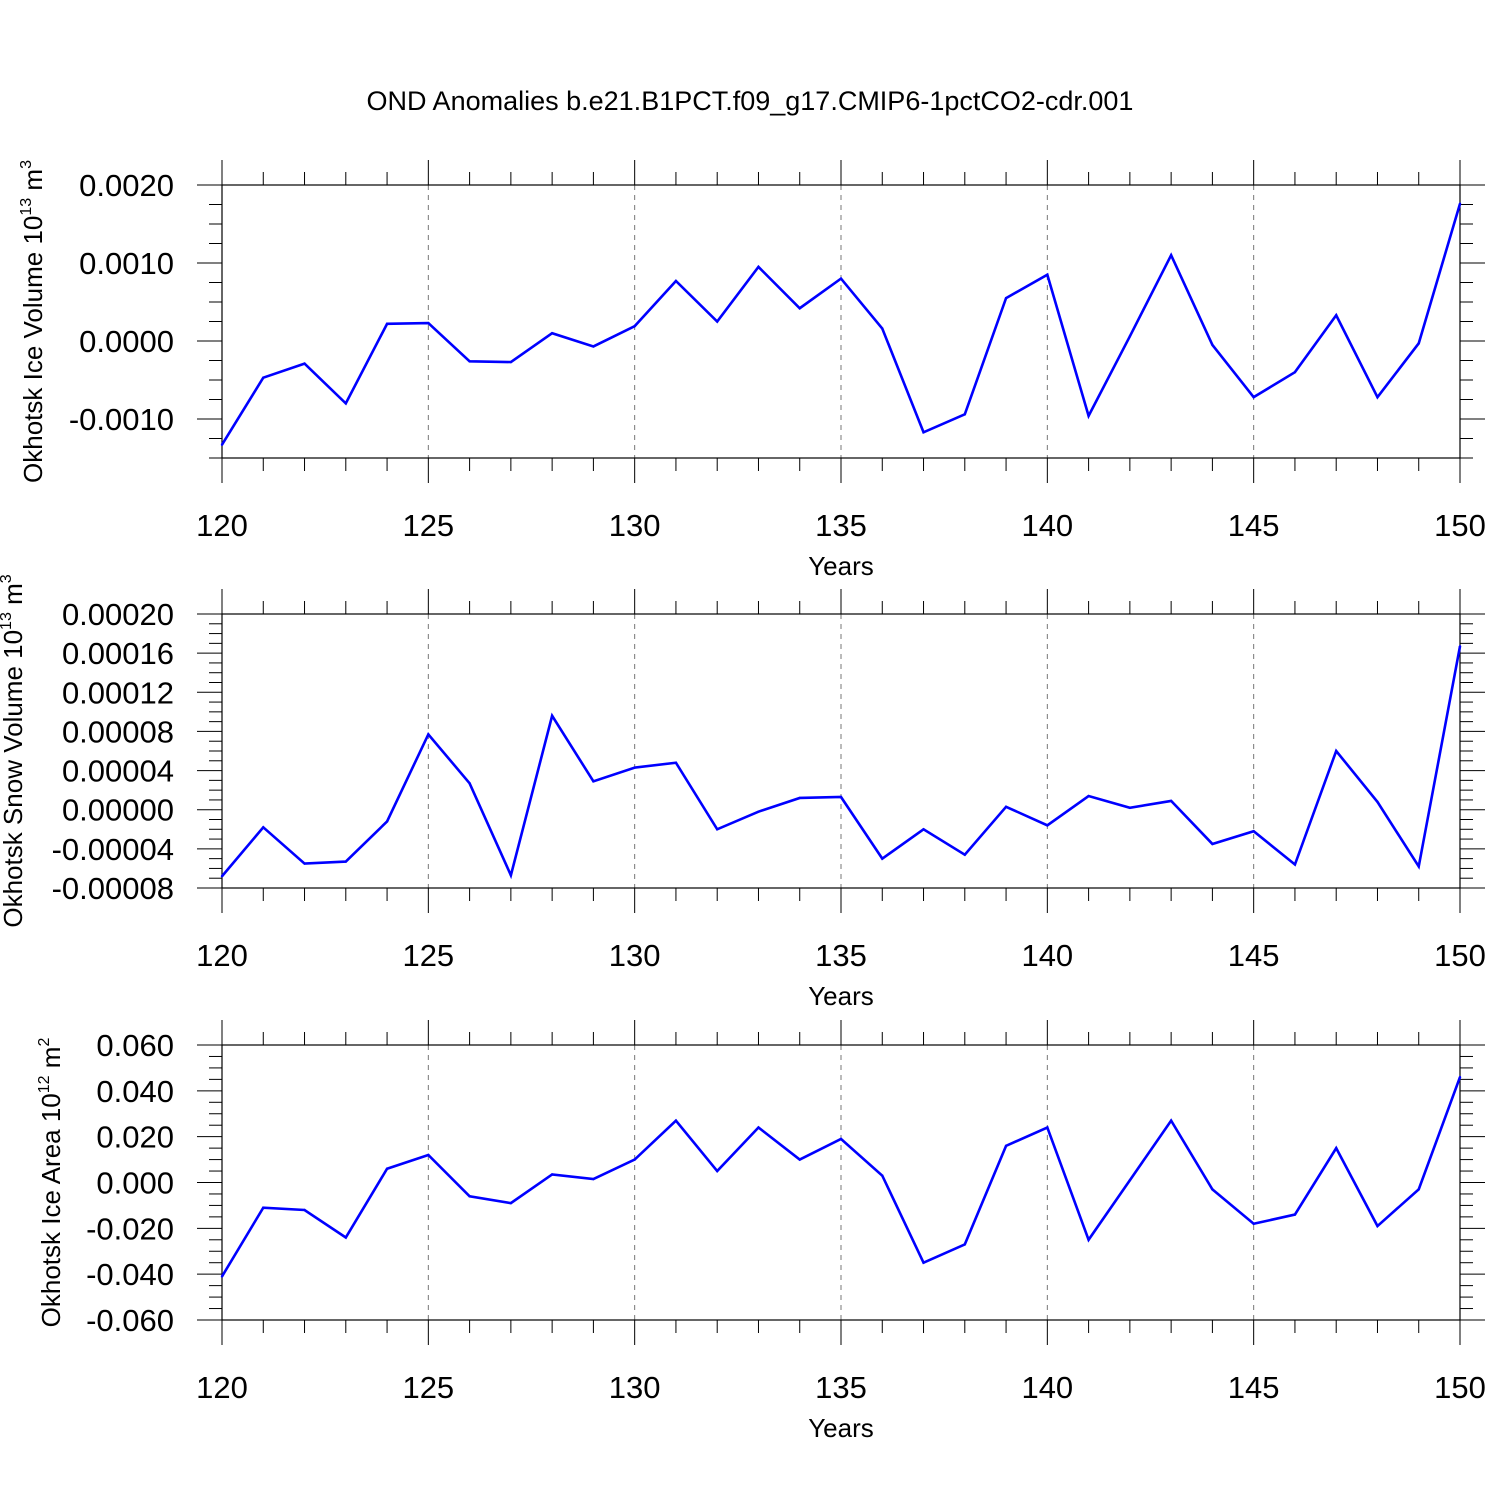  What do you see at coordinates (135, 1183) in the screenshot?
I see `y-tick-label: 0.000` at bounding box center [135, 1183].